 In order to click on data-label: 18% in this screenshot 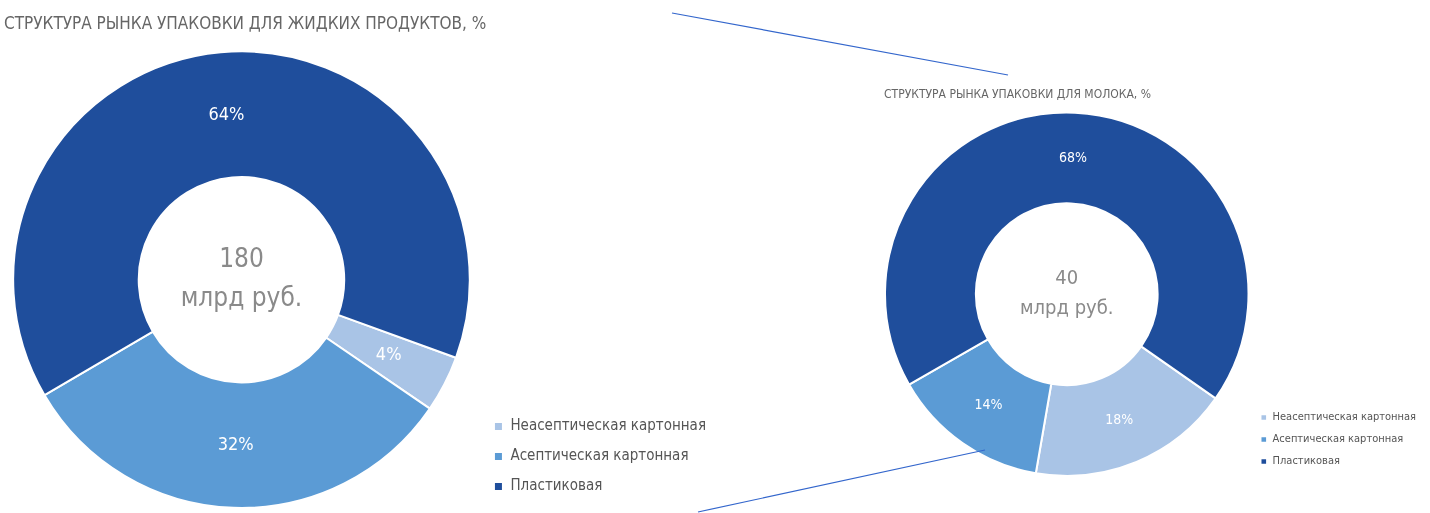, I will do `click(1119, 418)`.